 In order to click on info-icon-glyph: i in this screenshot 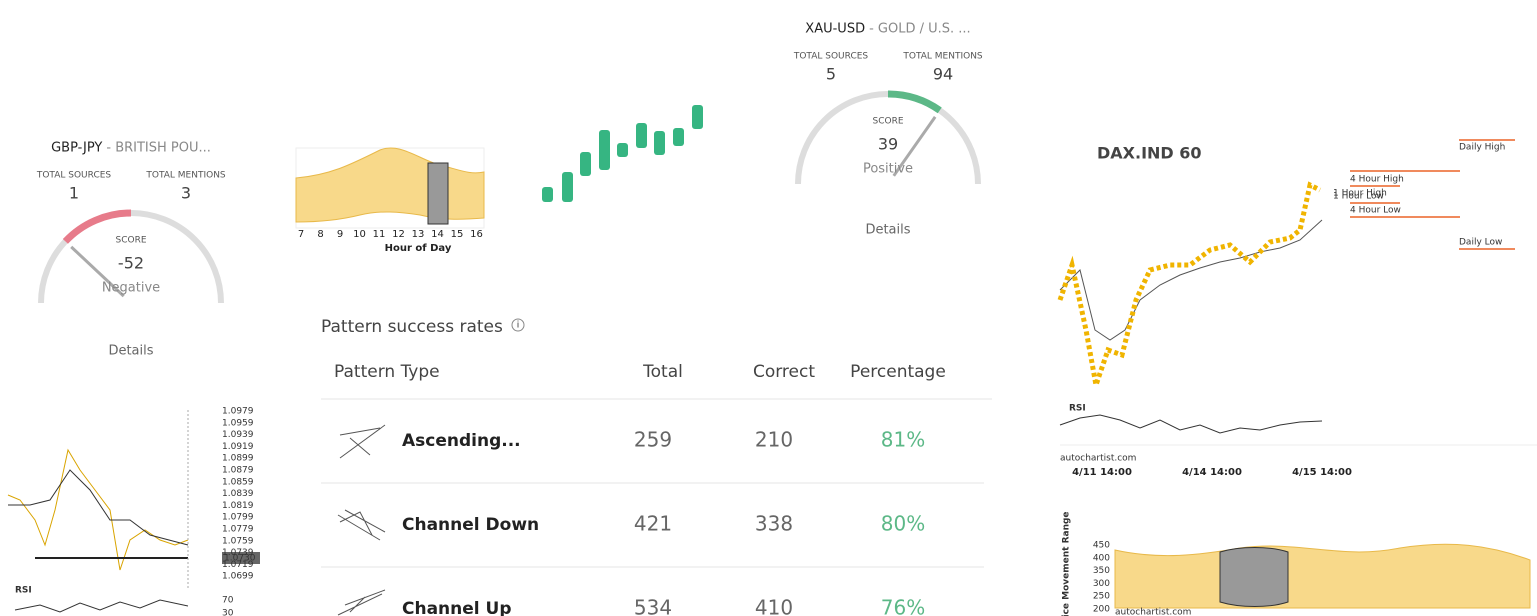, I will do `click(518, 326)`.